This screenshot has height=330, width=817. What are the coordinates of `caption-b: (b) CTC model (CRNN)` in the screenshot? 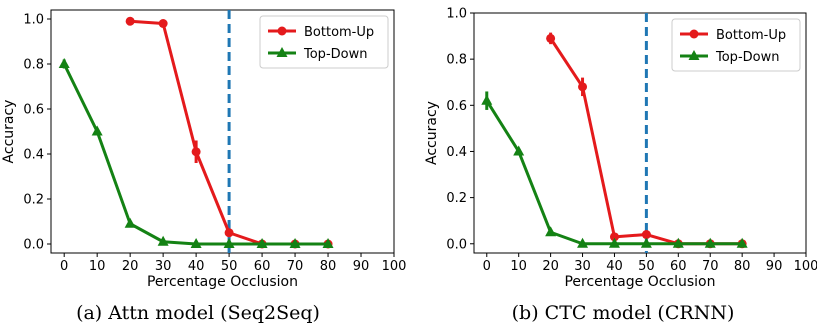 It's located at (623, 313).